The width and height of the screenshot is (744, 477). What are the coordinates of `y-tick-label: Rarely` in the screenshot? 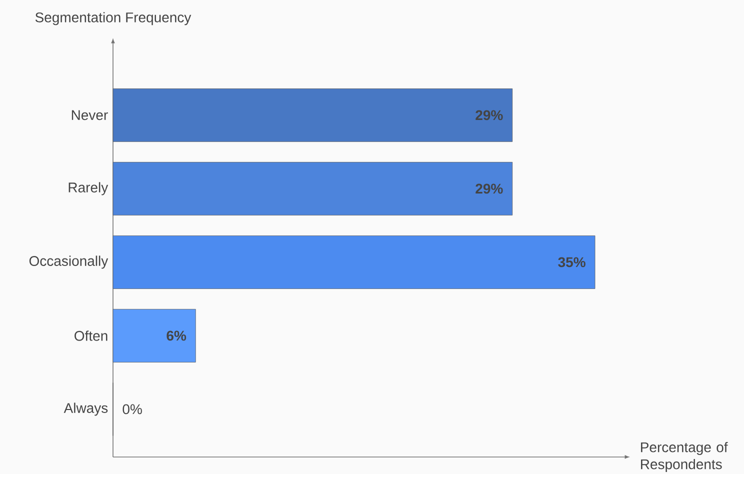 It's located at (88, 189).